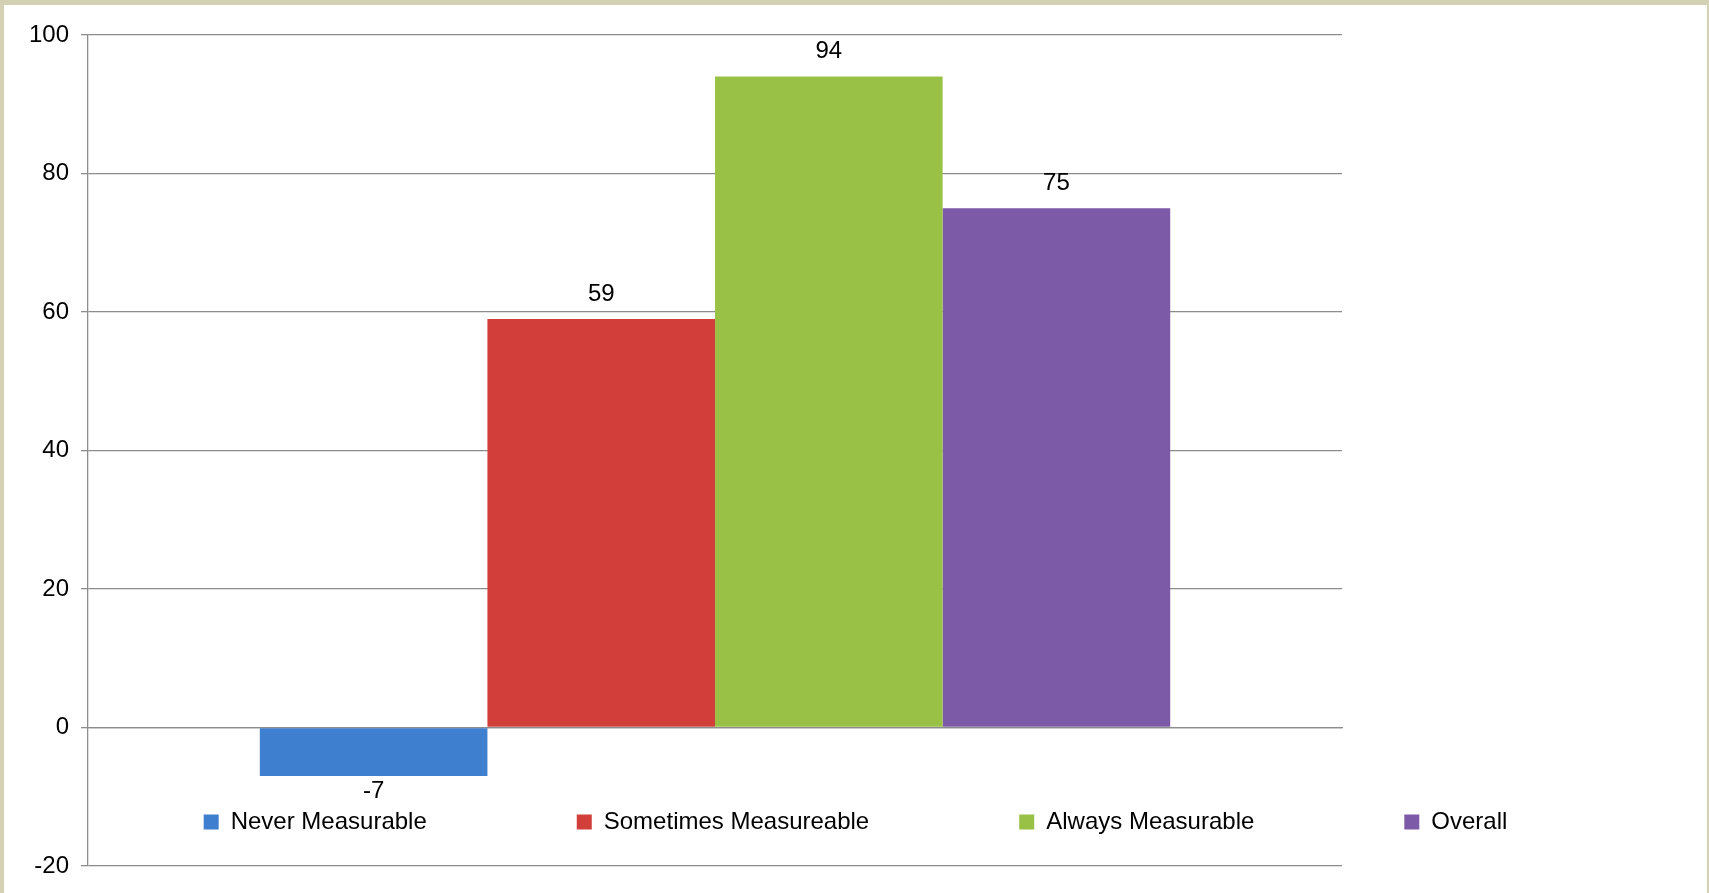 The width and height of the screenshot is (1709, 893). Describe the element at coordinates (1469, 820) in the screenshot. I see `legend-label: Overall` at that location.